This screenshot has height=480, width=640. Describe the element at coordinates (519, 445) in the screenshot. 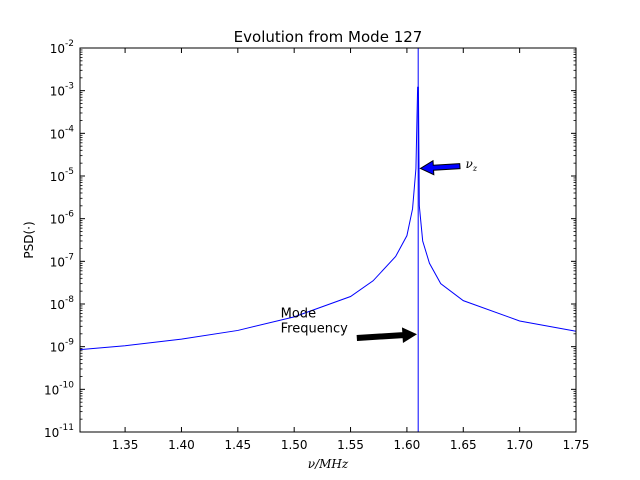

I see `x-tick-label: 1.70` at that location.